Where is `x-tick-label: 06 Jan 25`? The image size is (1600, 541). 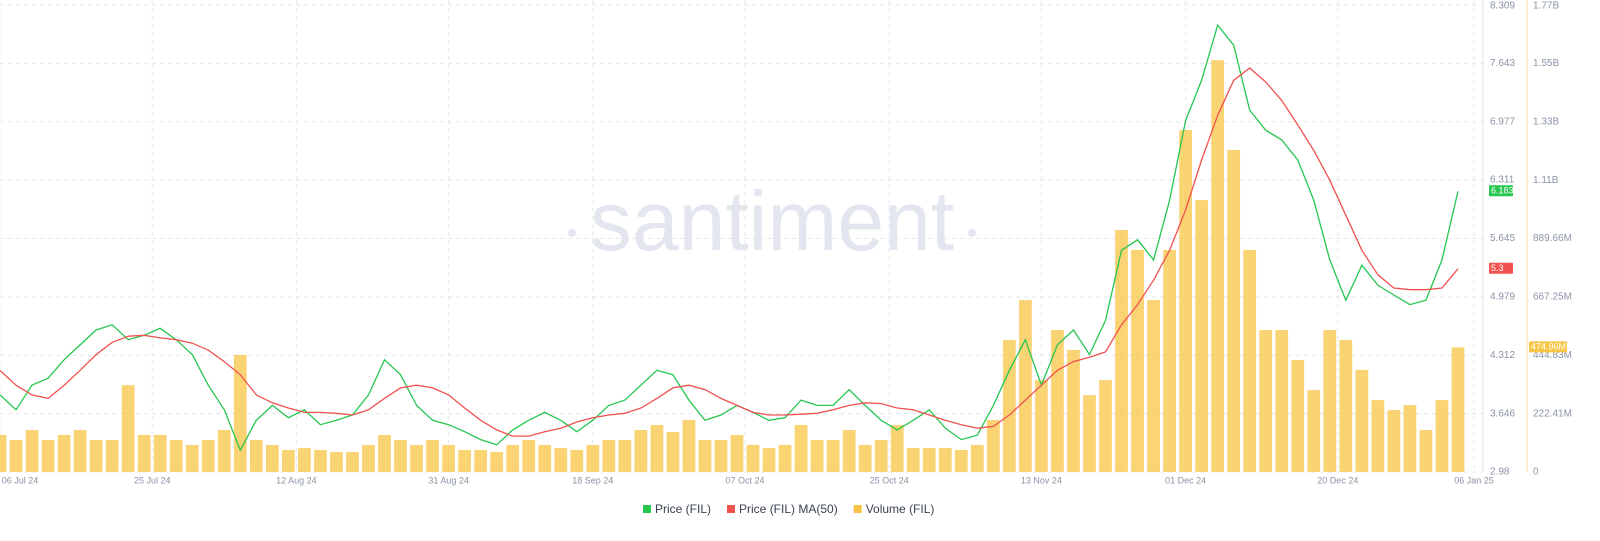 x-tick-label: 06 Jan 25 is located at coordinates (1474, 480).